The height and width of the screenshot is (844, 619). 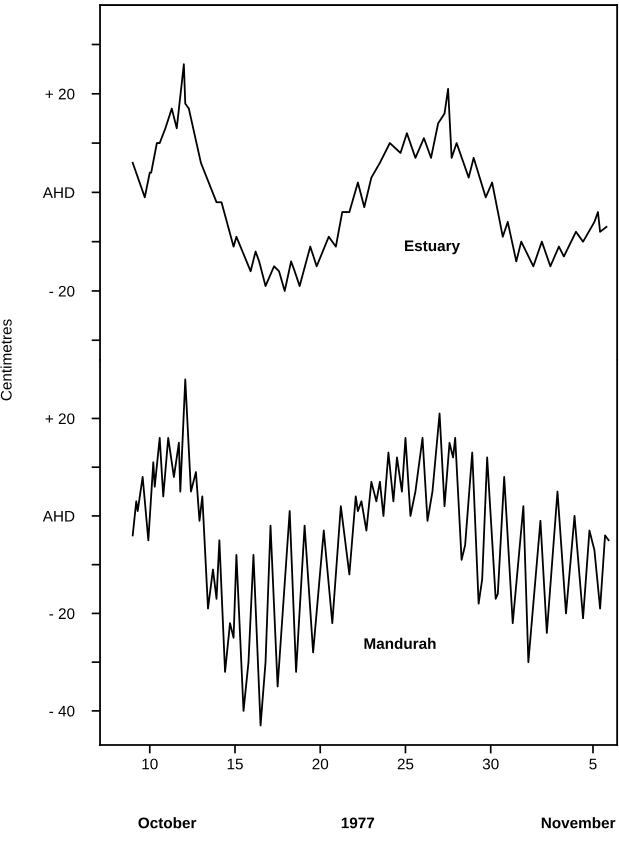 I want to click on text: October, so click(x=167, y=822).